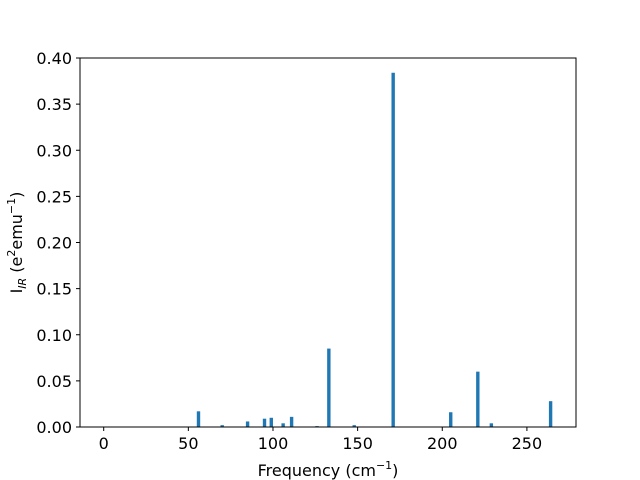 The image size is (640, 480). What do you see at coordinates (54, 427) in the screenshot?
I see `y-tick-label: 0.00` at bounding box center [54, 427].